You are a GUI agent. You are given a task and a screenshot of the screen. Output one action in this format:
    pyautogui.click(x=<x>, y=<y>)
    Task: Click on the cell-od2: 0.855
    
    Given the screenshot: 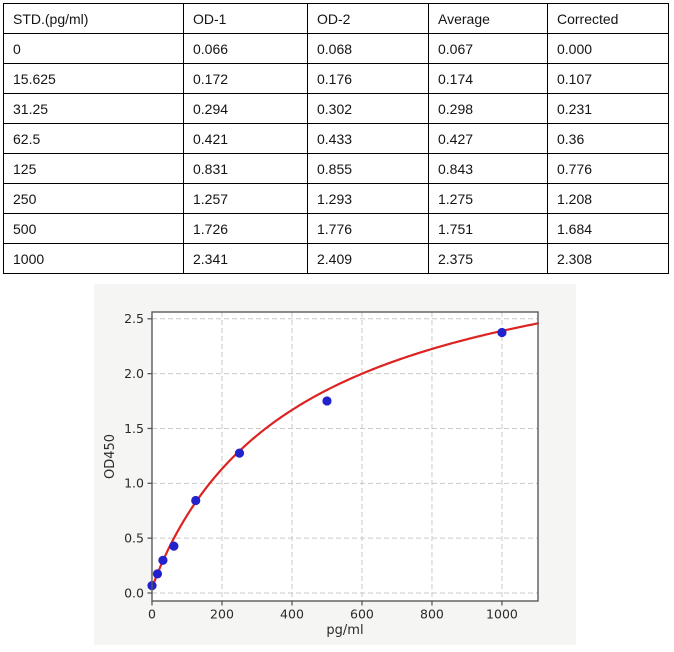 What is the action you would take?
    pyautogui.click(x=368, y=168)
    